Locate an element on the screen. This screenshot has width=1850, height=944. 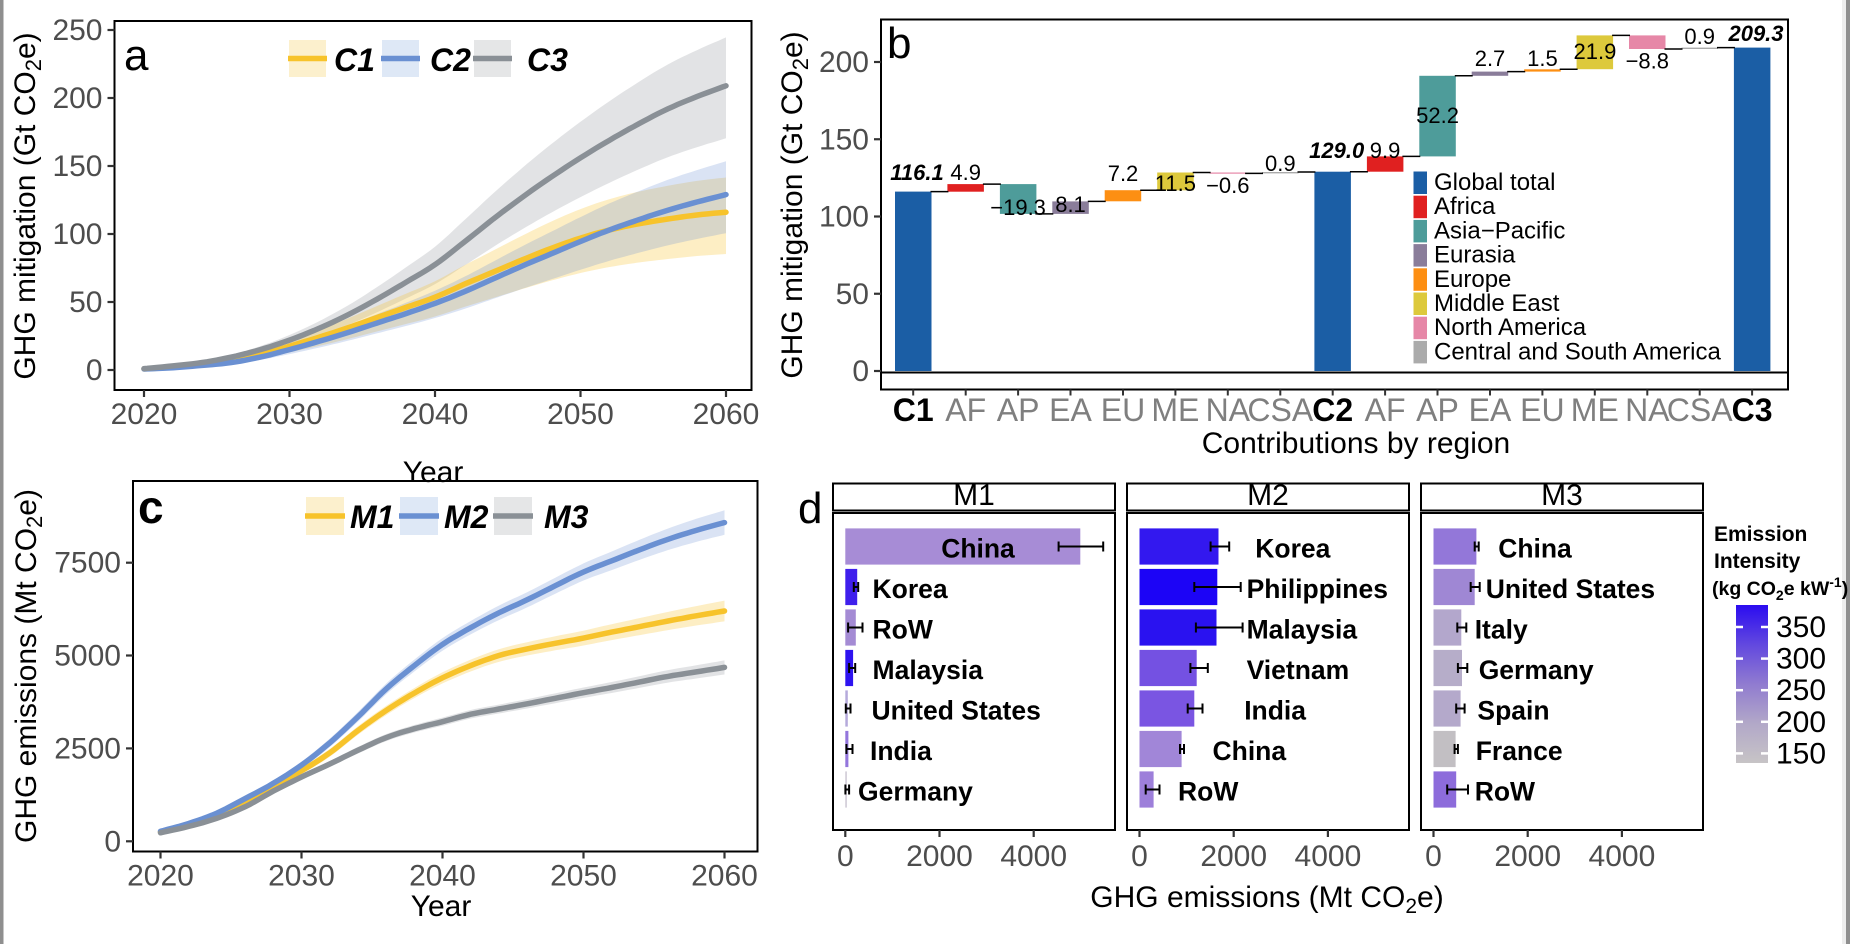
svg-text: Spain is located at coordinates (1513, 710).